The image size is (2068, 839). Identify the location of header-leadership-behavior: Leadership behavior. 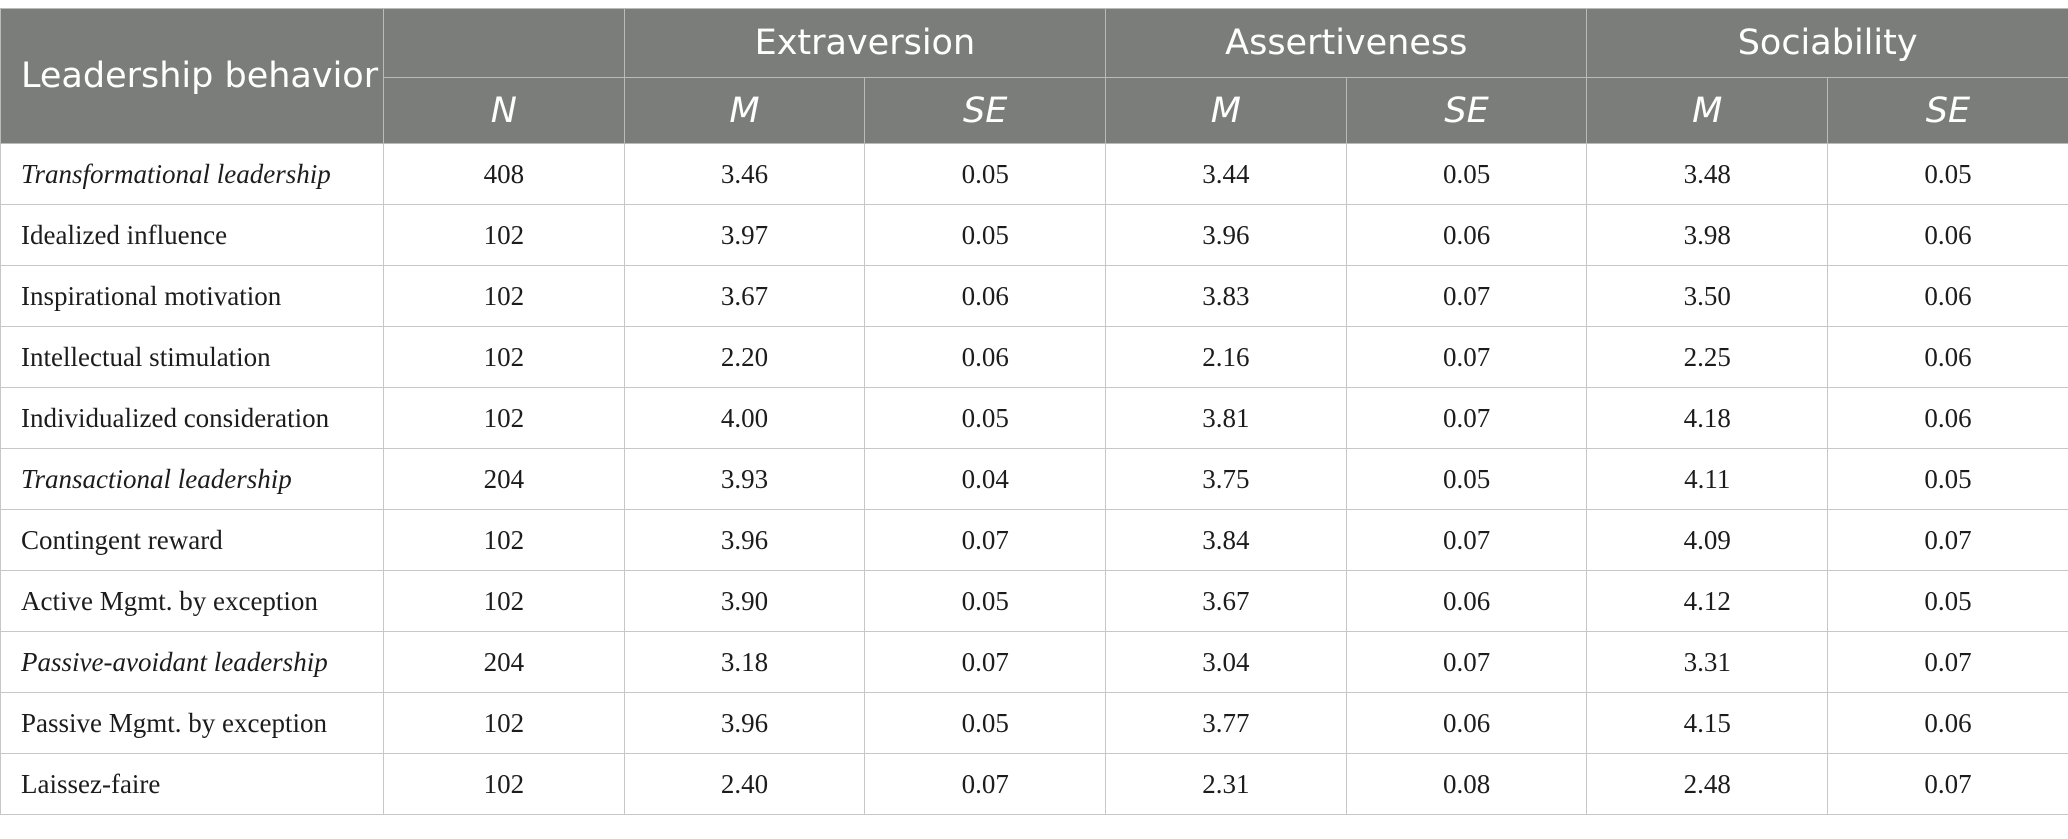
(192, 76).